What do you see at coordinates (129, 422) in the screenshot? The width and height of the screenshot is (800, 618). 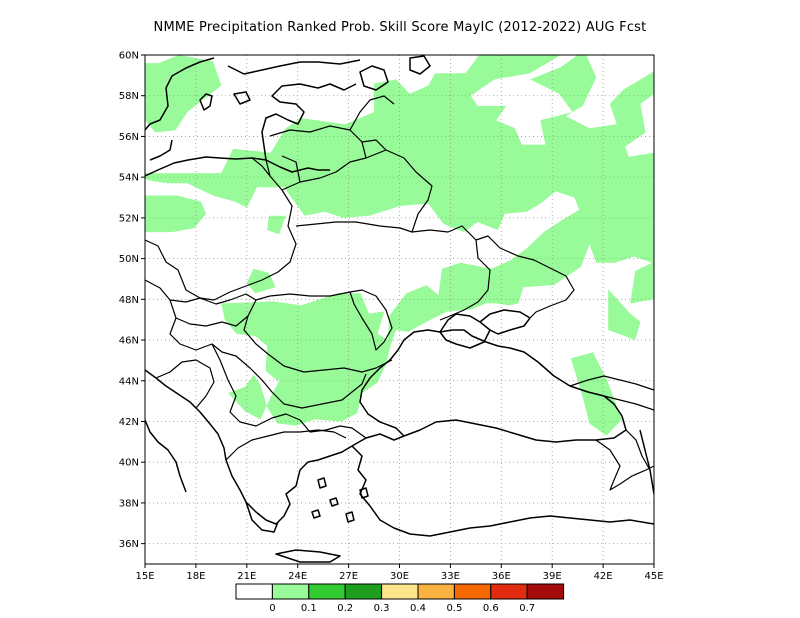 I see `y-tick-label: 42N` at bounding box center [129, 422].